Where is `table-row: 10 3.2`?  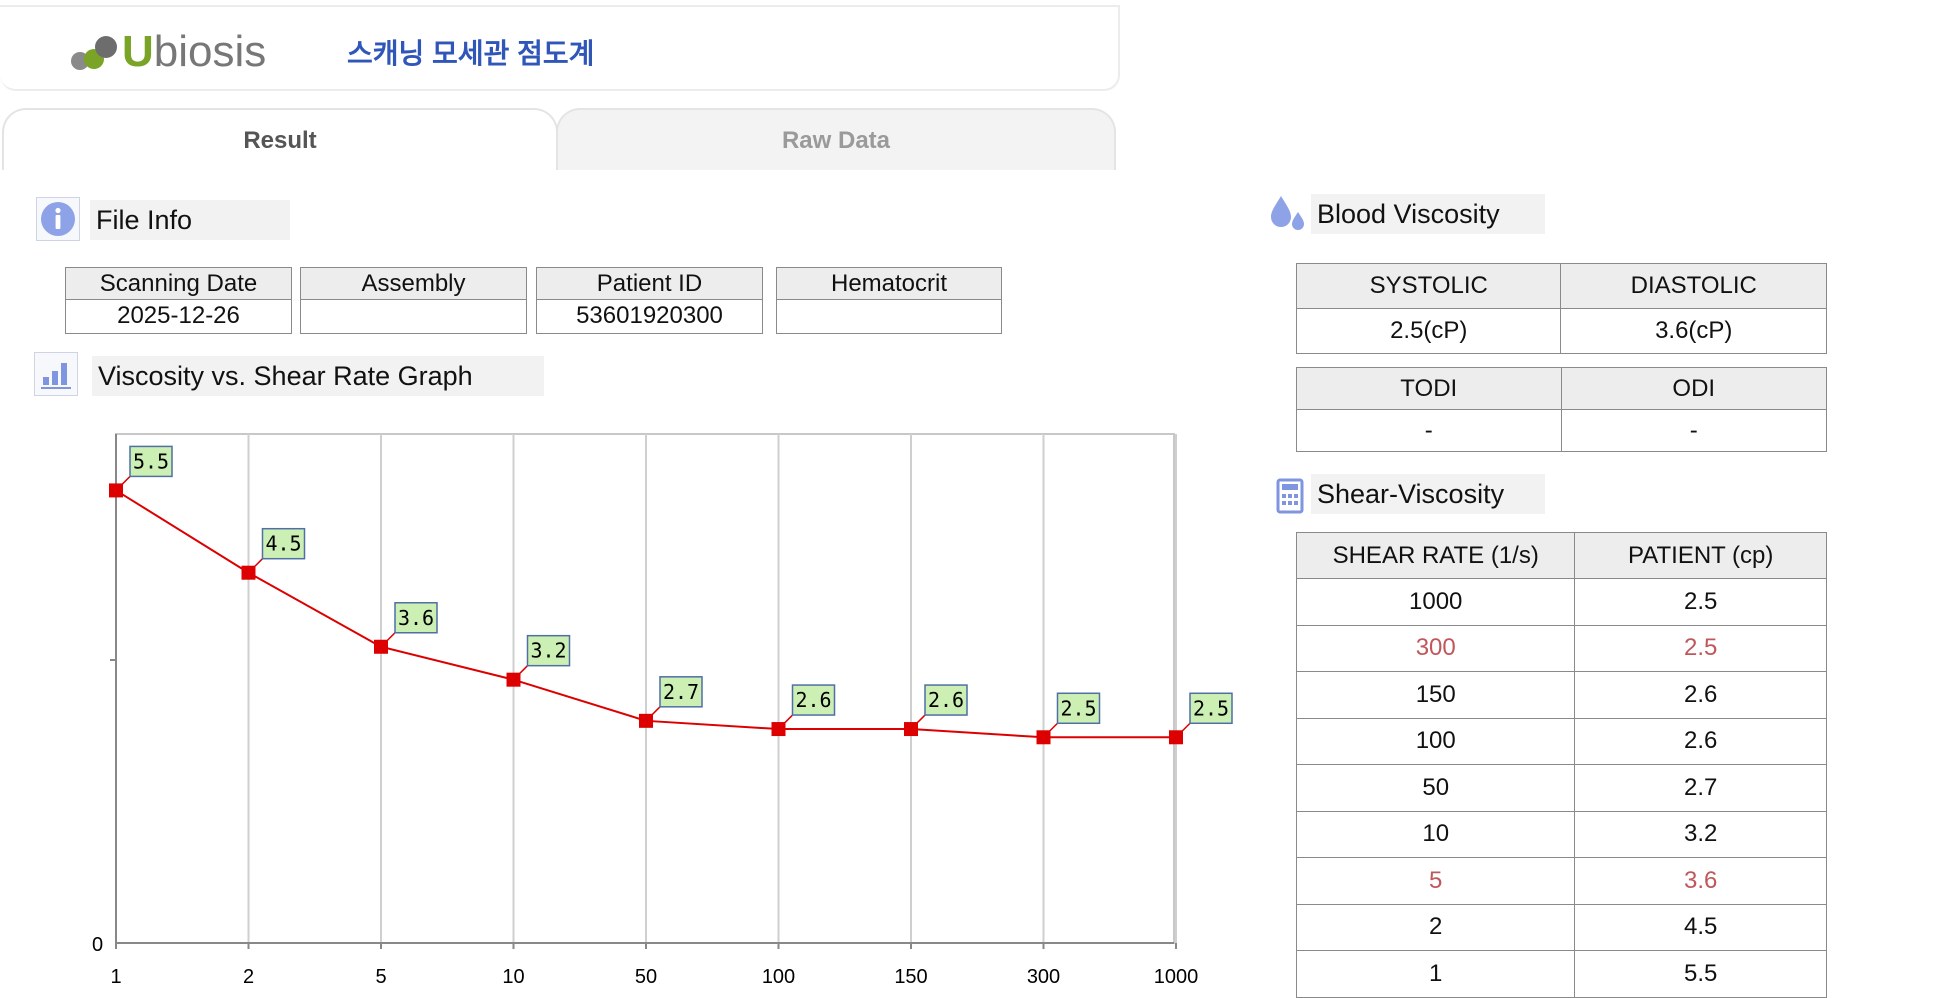
table-row: 10 3.2 is located at coordinates (1561, 834).